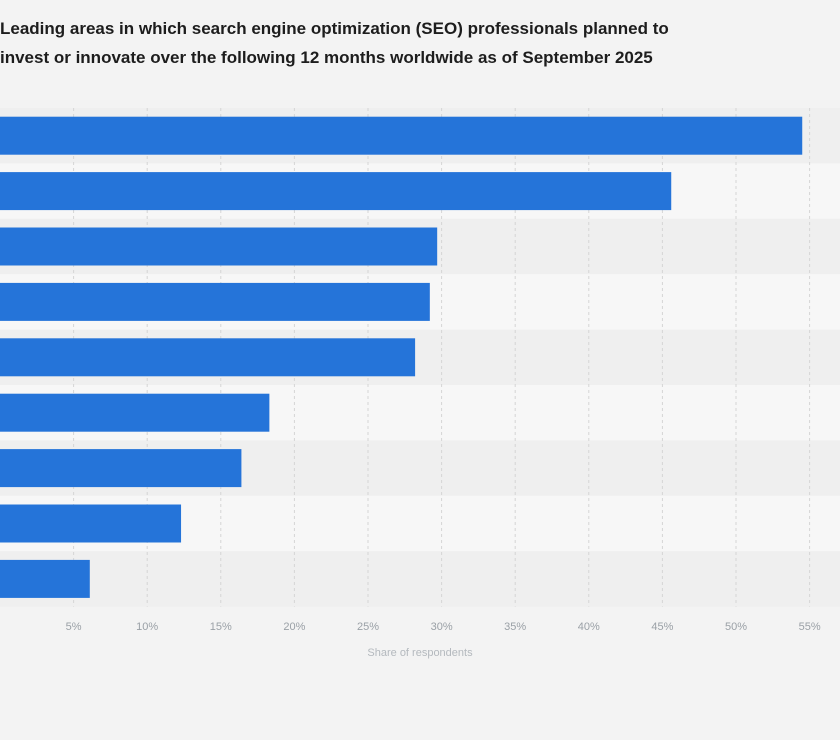 This screenshot has width=840, height=740. Describe the element at coordinates (294, 627) in the screenshot. I see `x-tick-label: 20%` at that location.